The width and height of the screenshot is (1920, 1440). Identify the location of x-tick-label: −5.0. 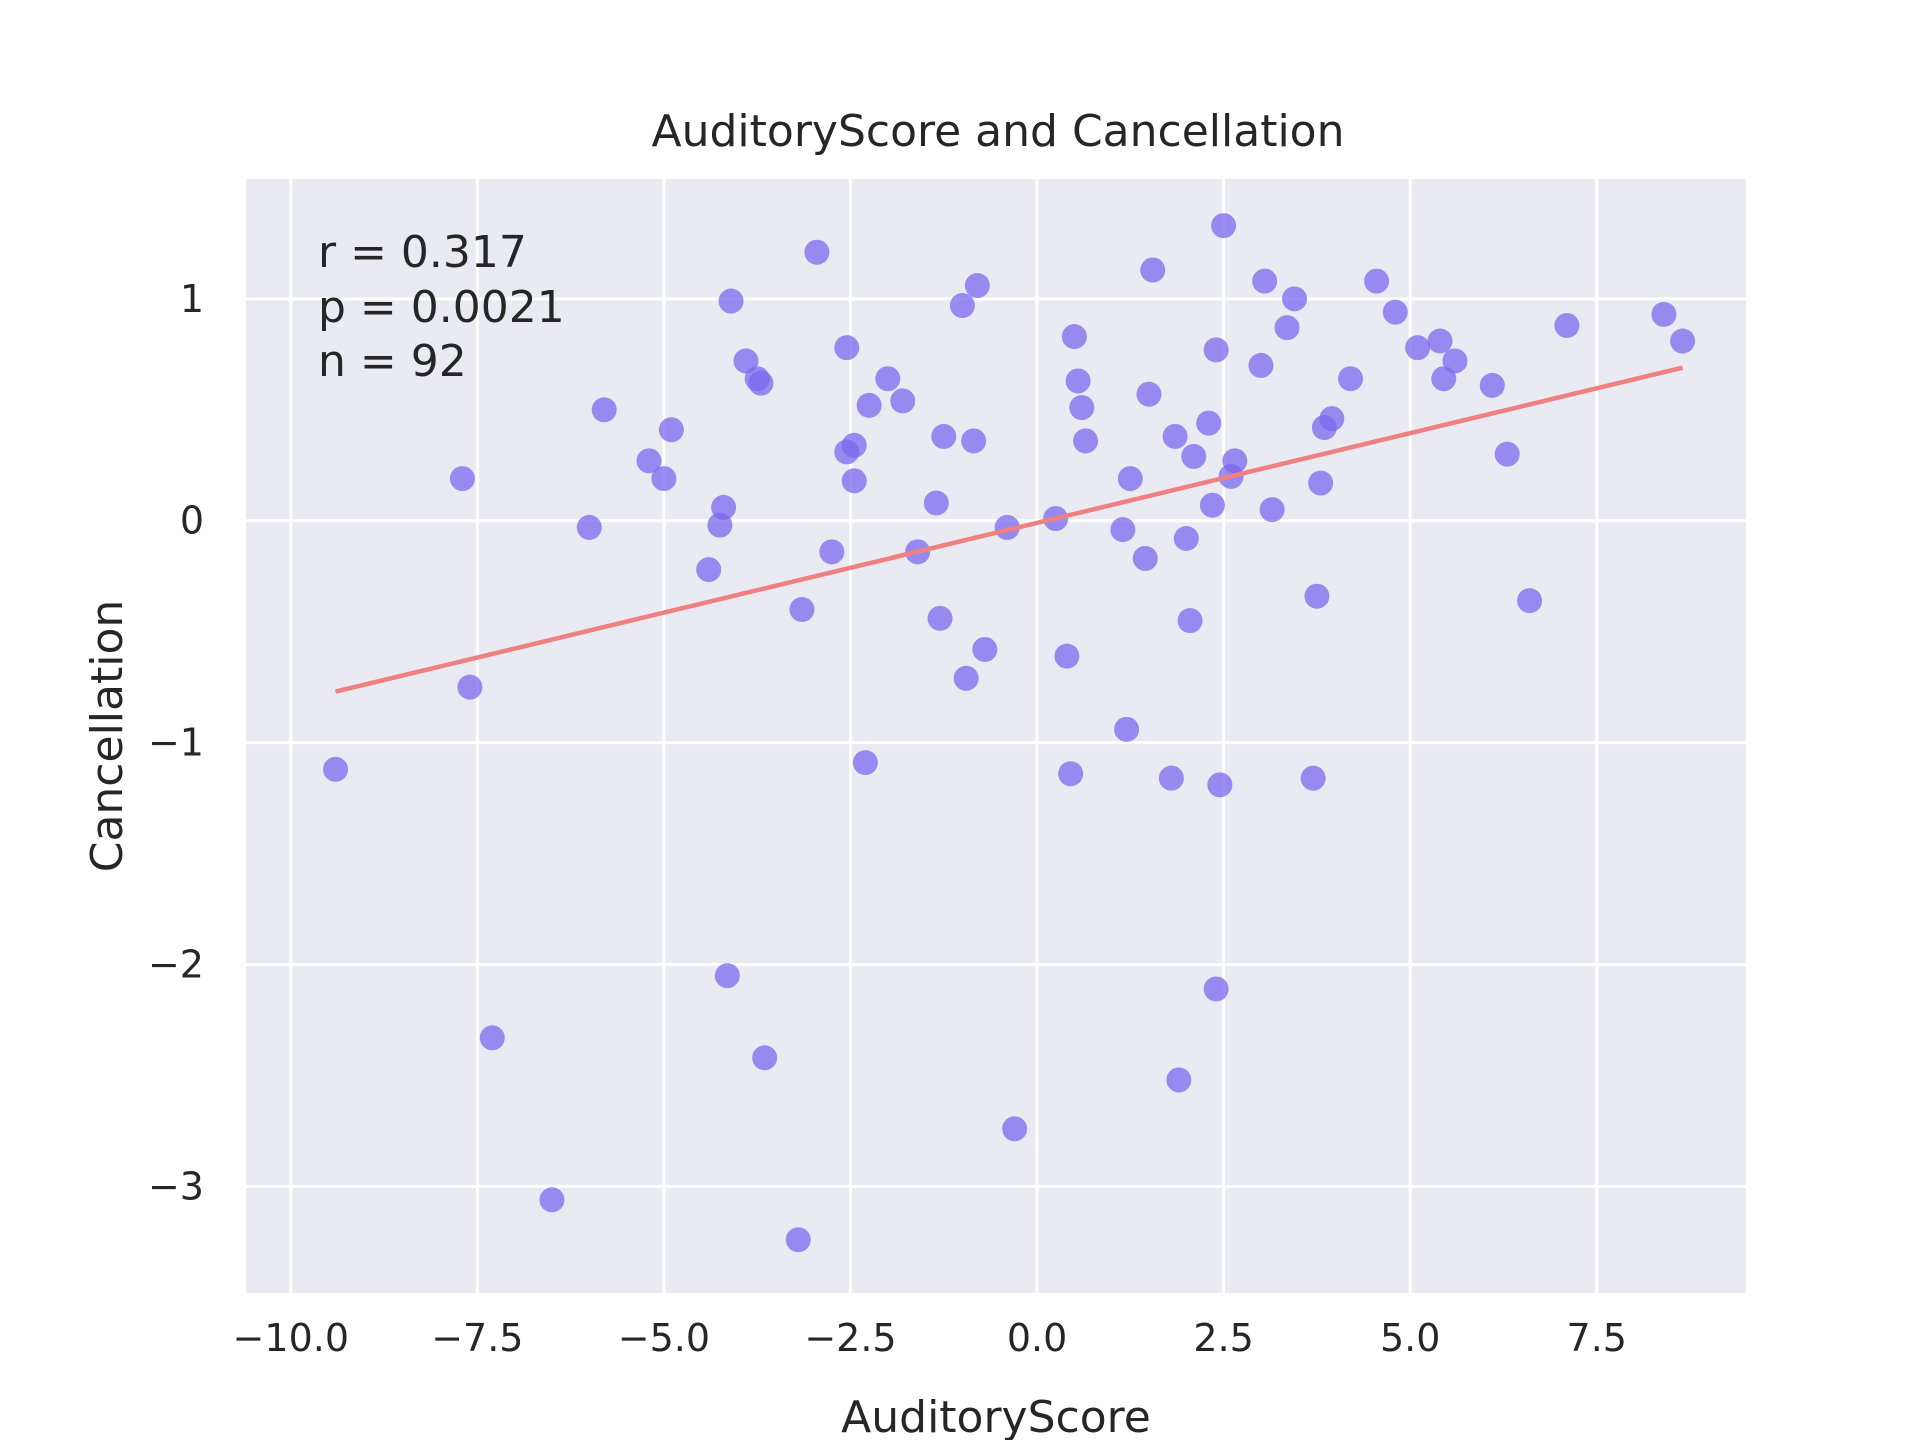
(664, 1338).